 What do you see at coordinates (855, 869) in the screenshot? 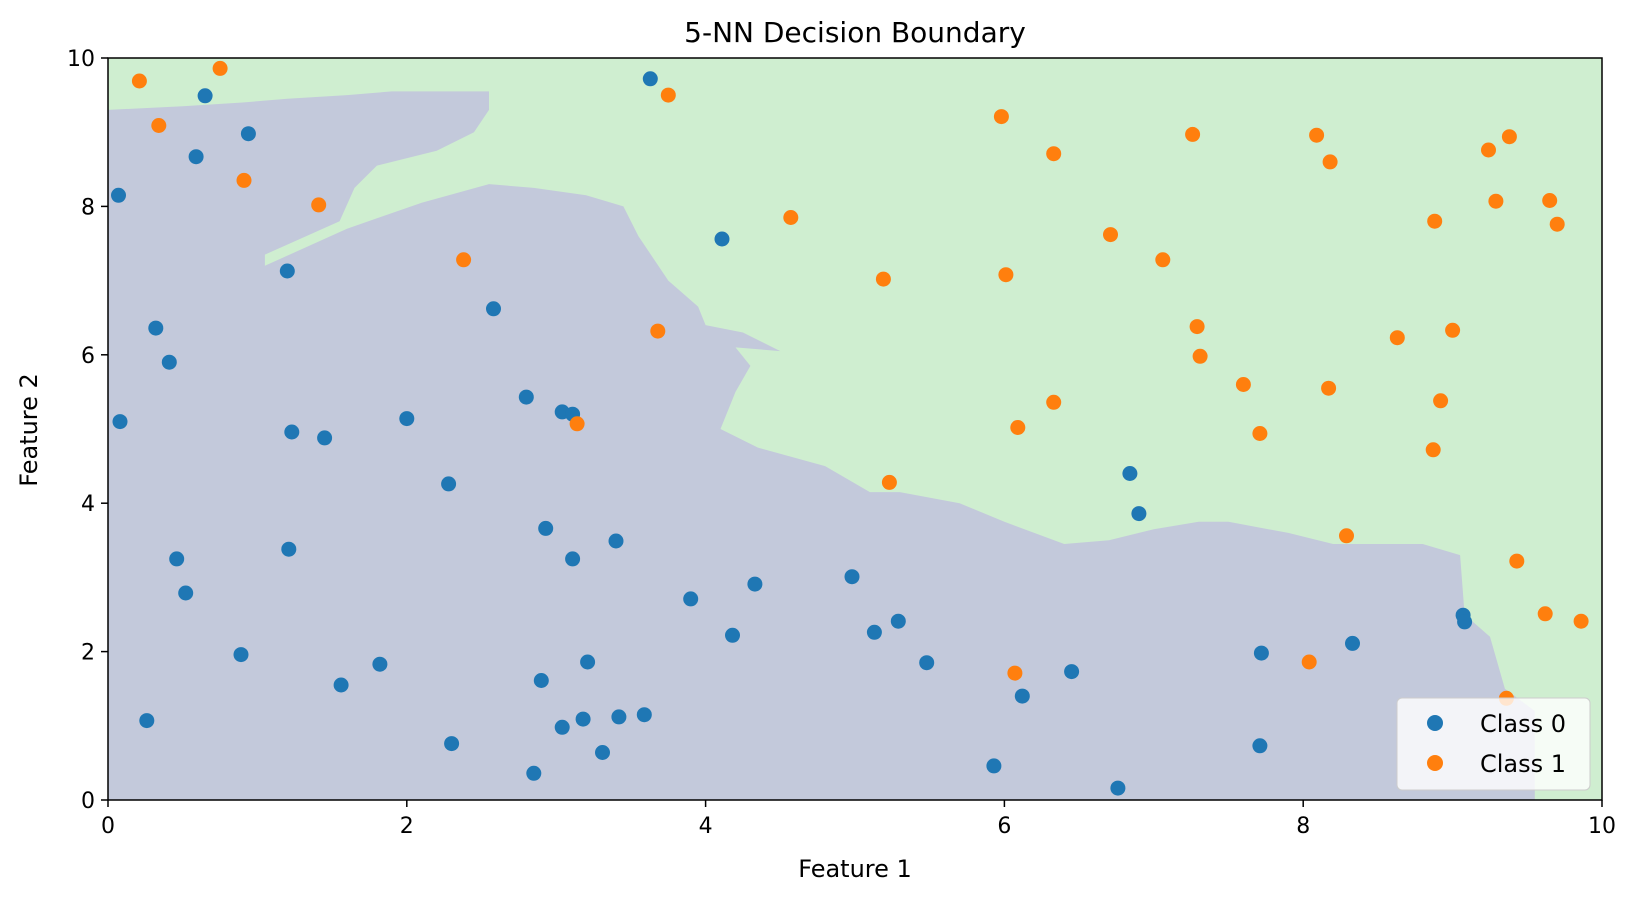
I see `x-axis-label: Feature 1` at bounding box center [855, 869].